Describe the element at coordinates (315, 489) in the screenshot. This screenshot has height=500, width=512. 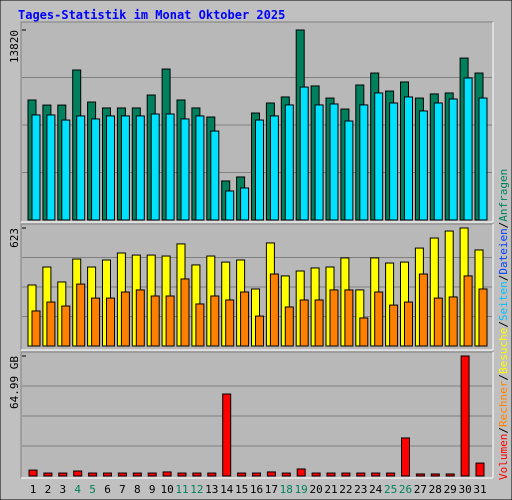
I see `x-tick-label: 20` at that location.